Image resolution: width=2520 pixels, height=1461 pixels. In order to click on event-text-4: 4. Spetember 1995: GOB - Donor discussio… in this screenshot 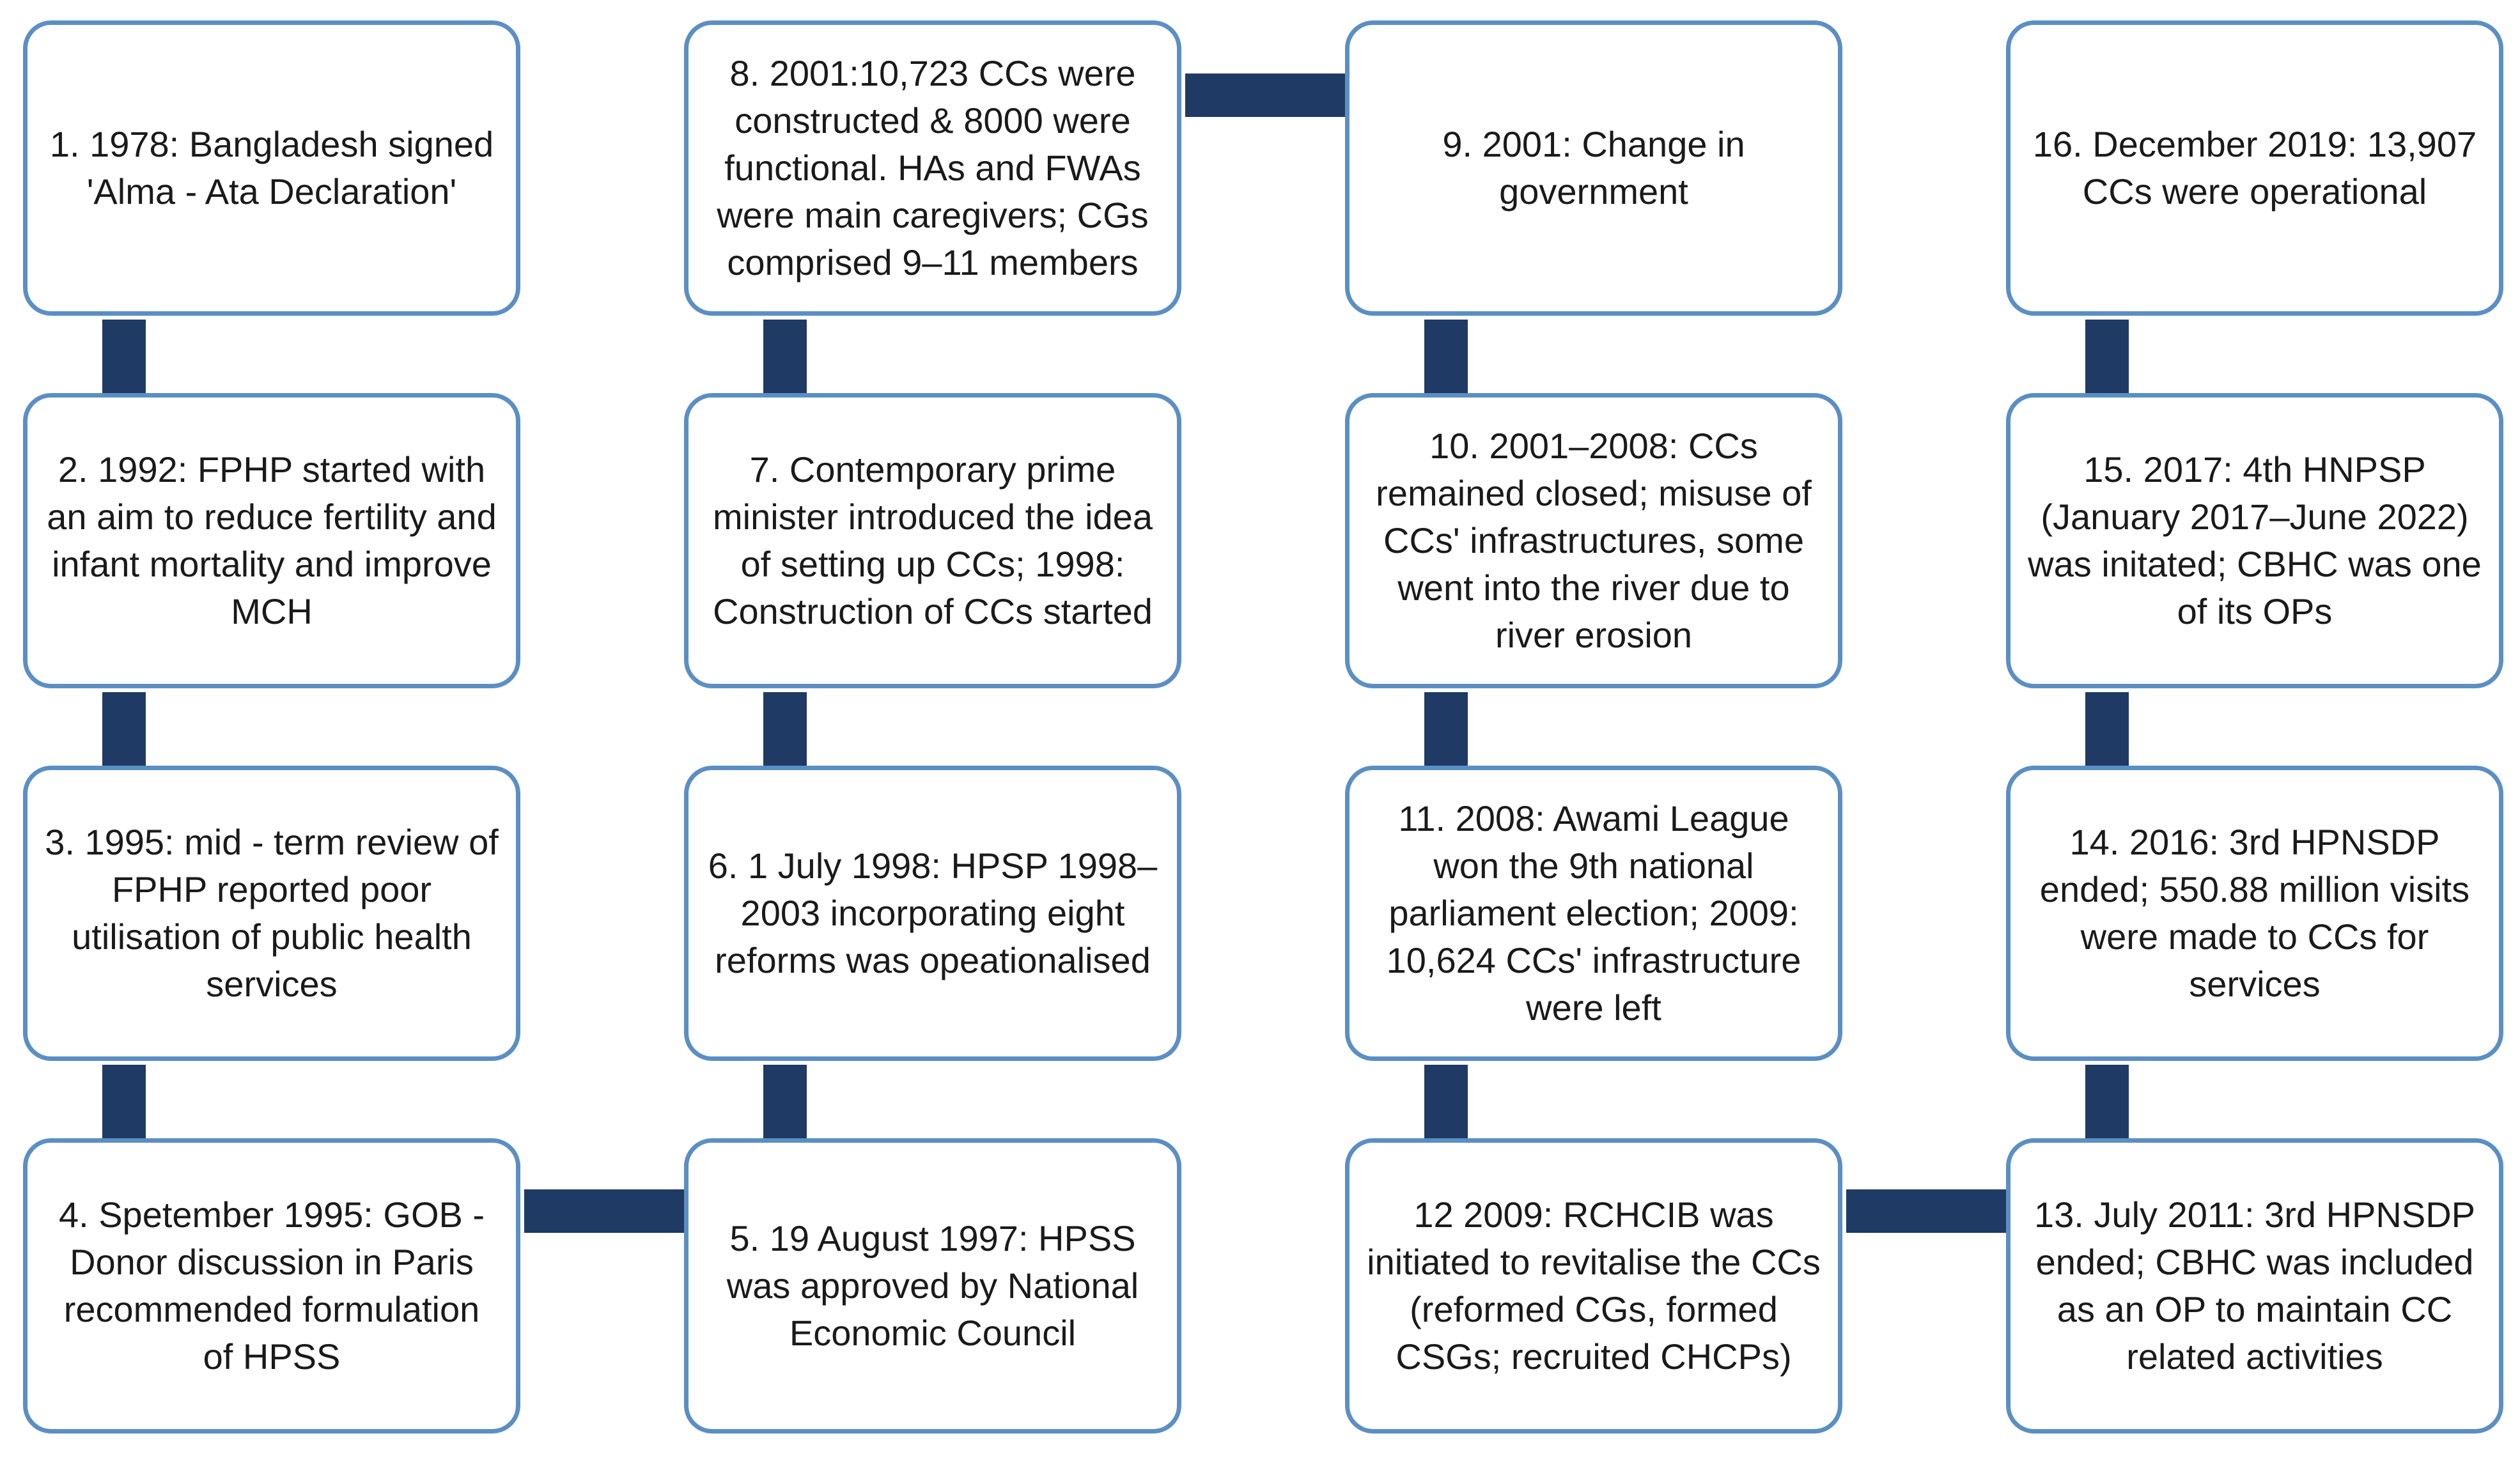, I will do `click(271, 1285)`.